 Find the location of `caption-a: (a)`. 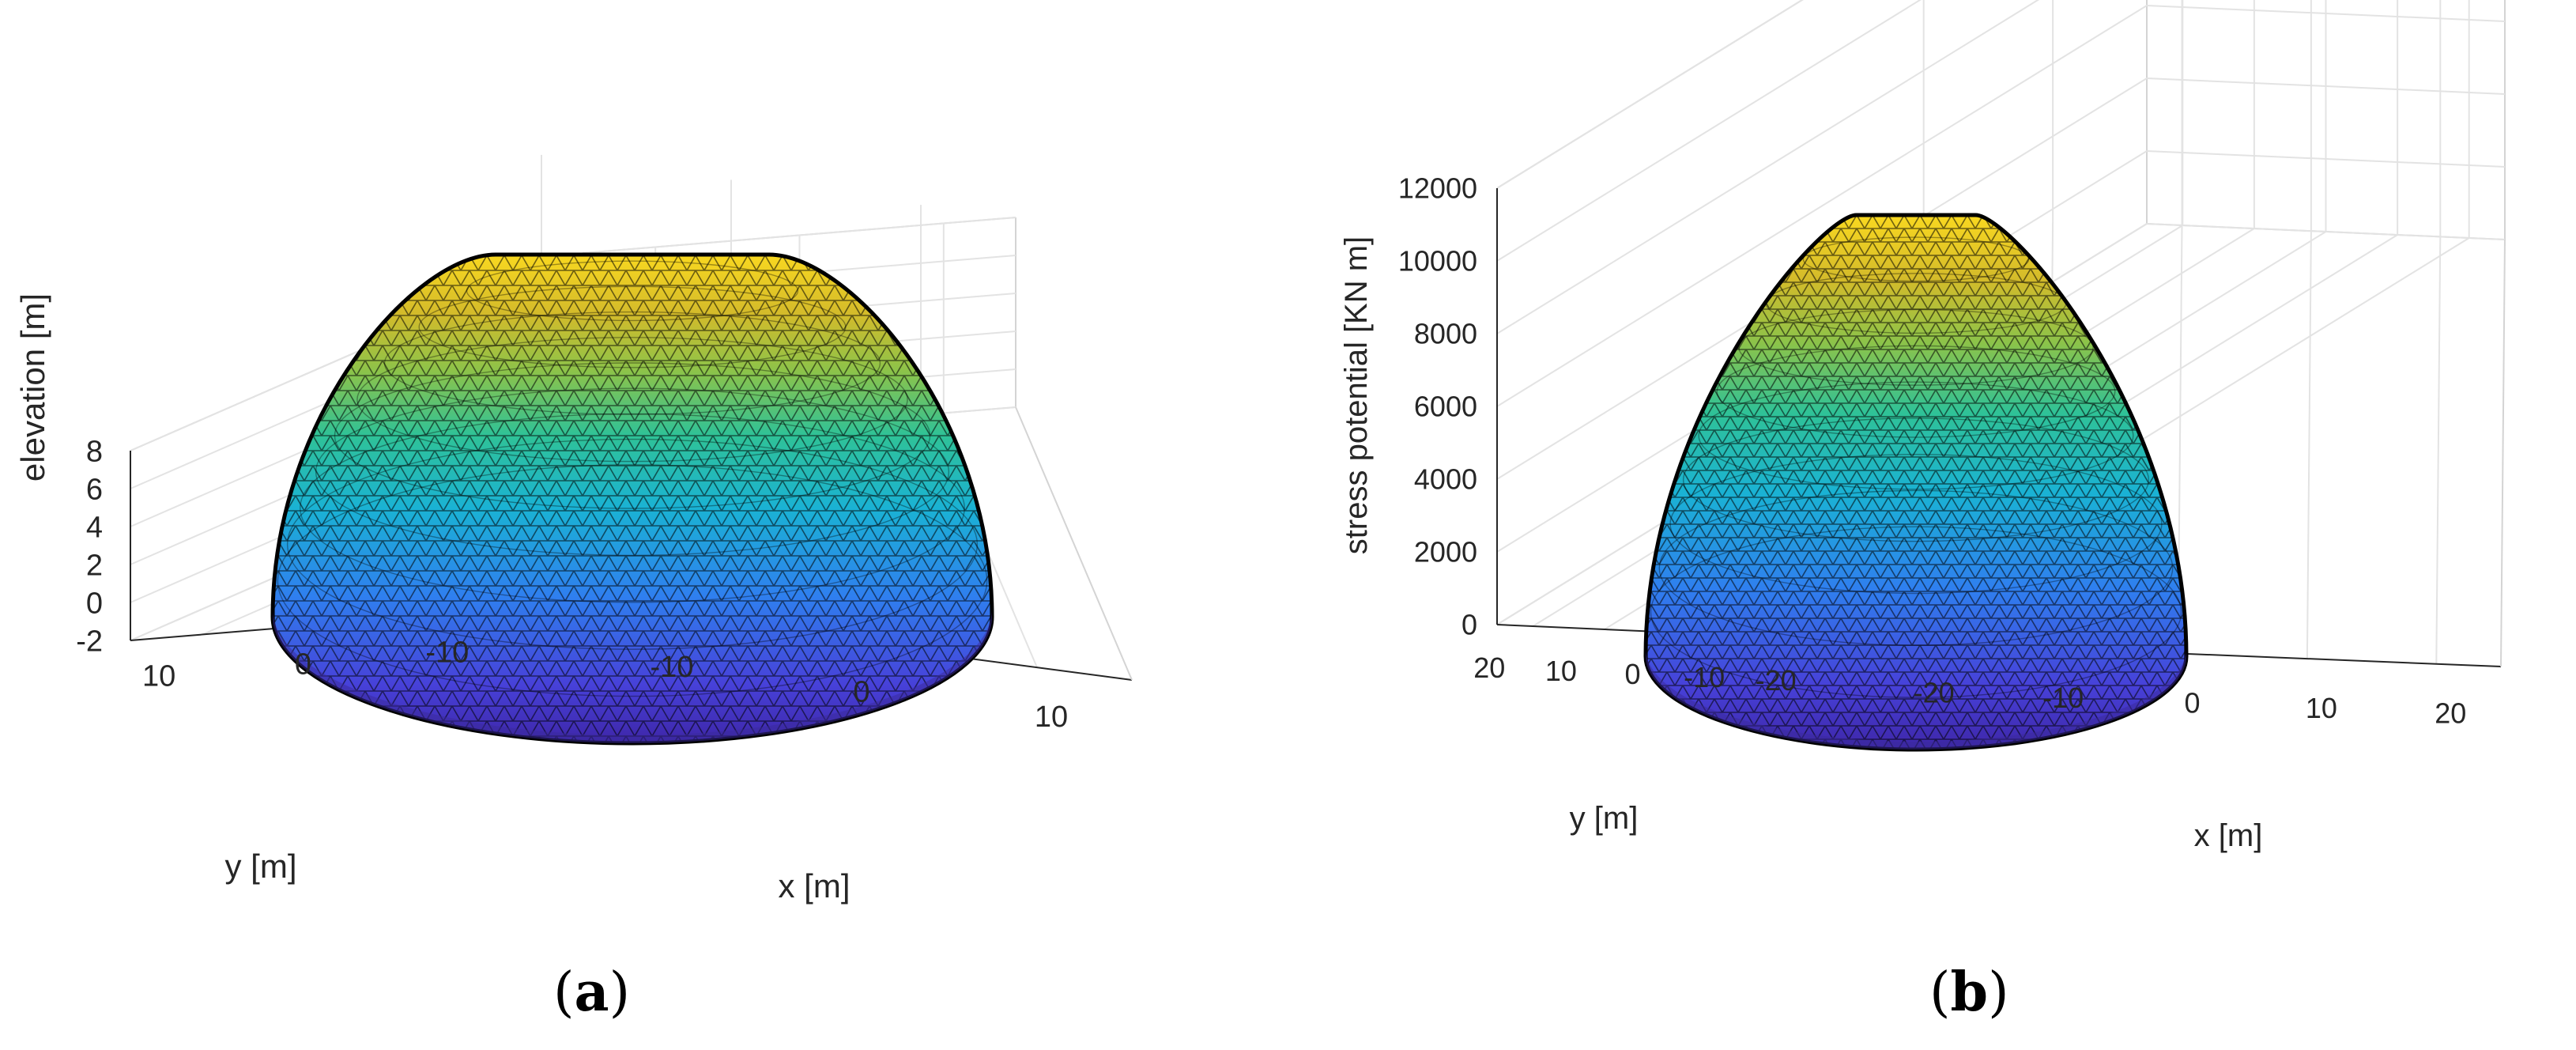

caption-a: (a) is located at coordinates (591, 992).